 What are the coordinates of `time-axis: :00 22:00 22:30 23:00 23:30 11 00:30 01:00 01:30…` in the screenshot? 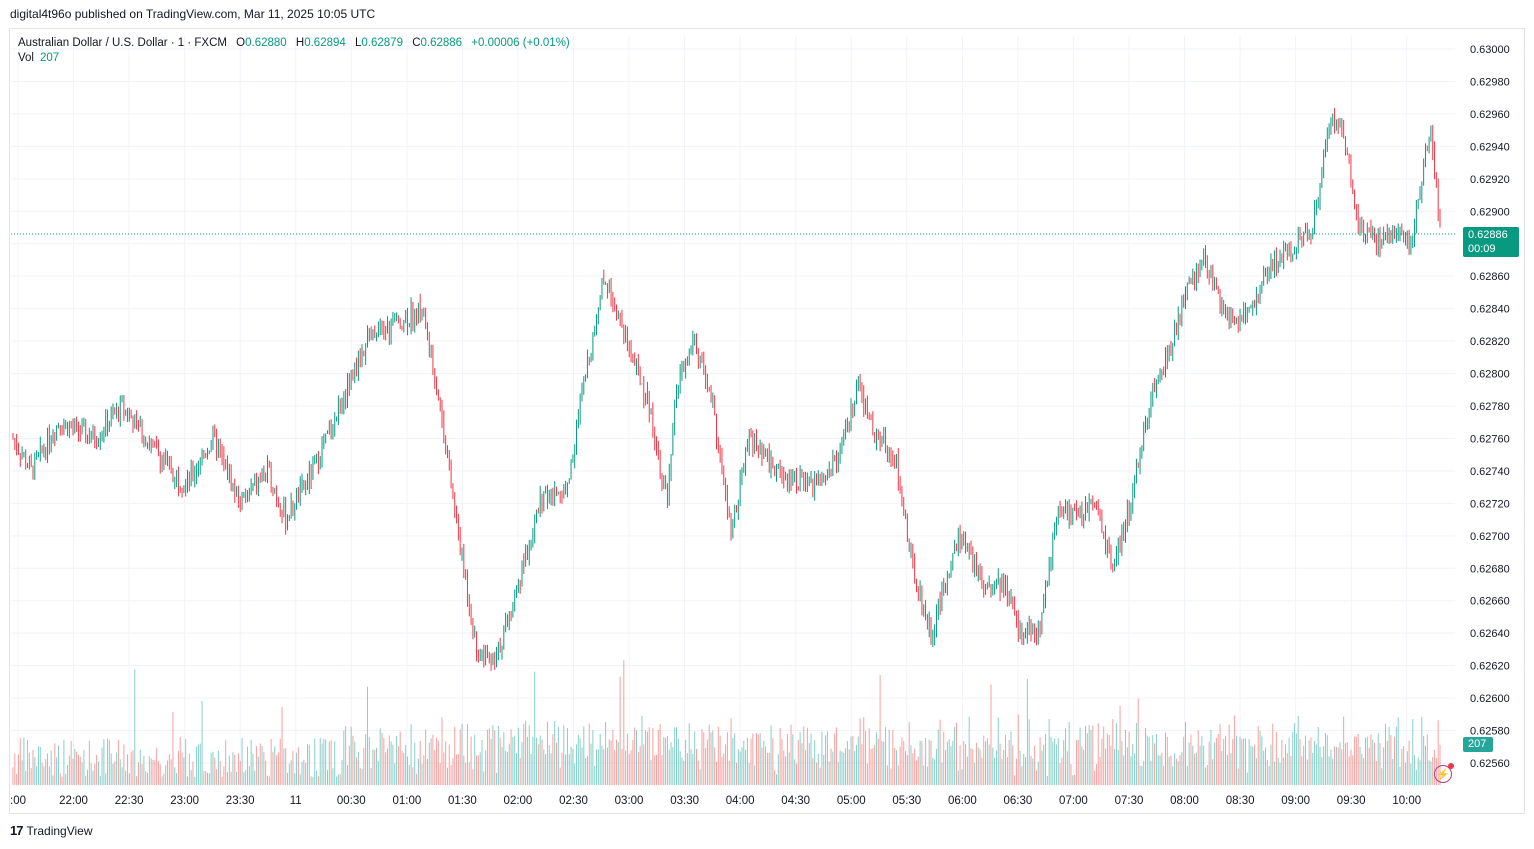 It's located at (715, 801).